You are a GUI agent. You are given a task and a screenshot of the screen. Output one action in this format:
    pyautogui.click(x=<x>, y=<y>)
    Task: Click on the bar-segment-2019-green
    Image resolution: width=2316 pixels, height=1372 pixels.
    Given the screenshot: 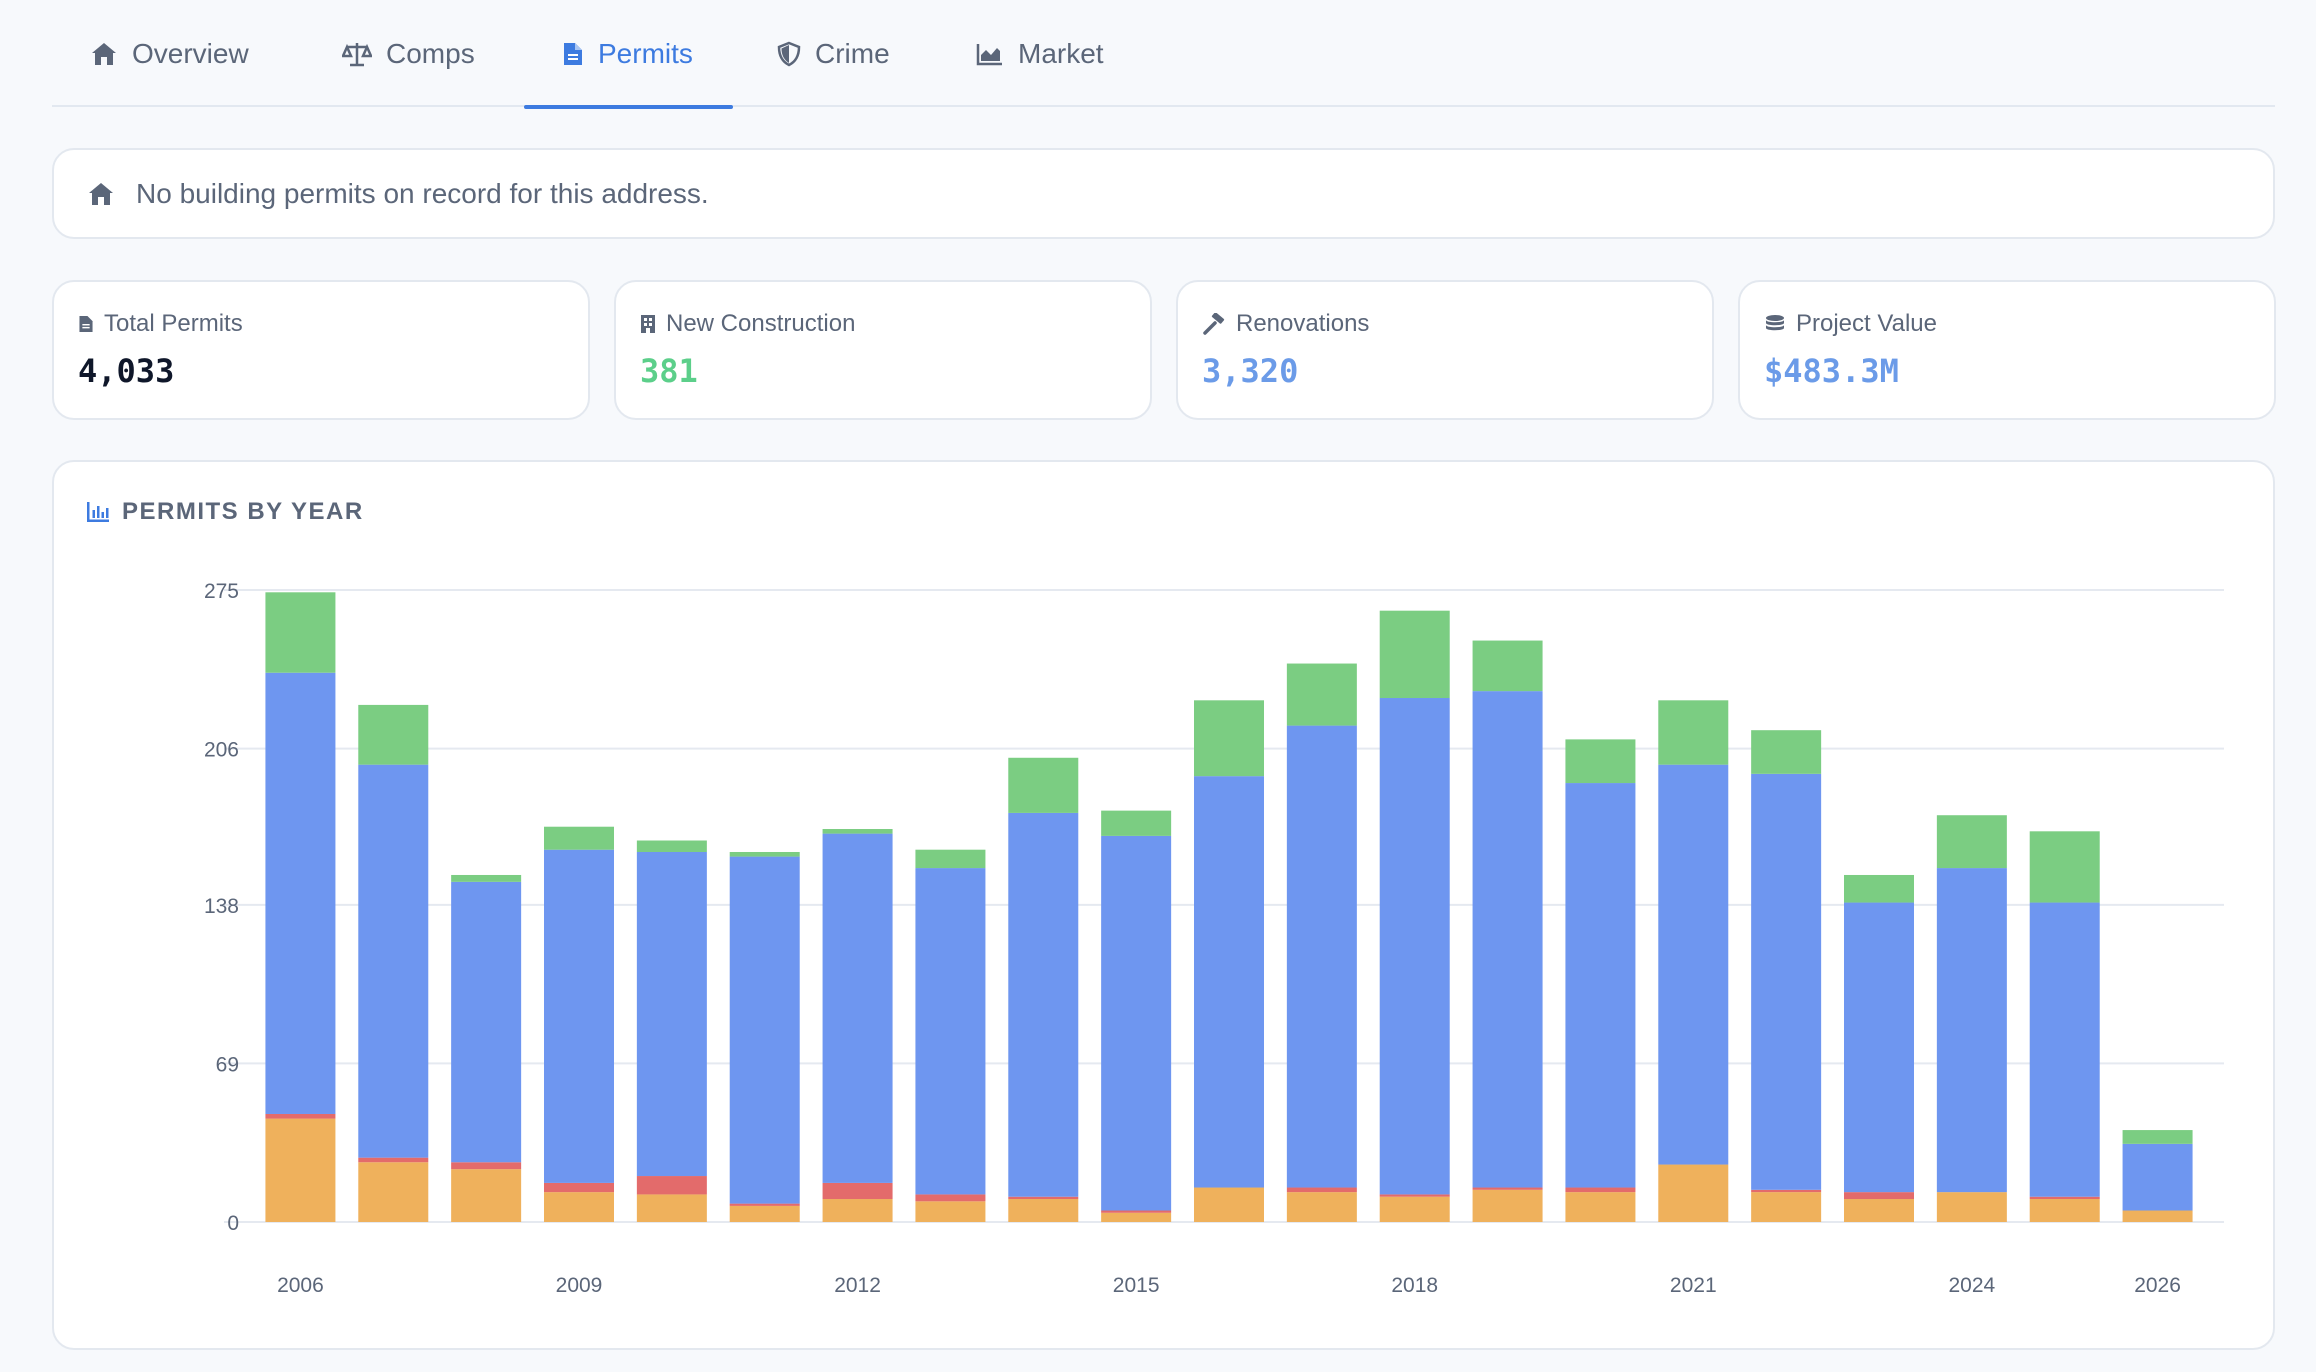 What is the action you would take?
    pyautogui.click(x=1507, y=666)
    